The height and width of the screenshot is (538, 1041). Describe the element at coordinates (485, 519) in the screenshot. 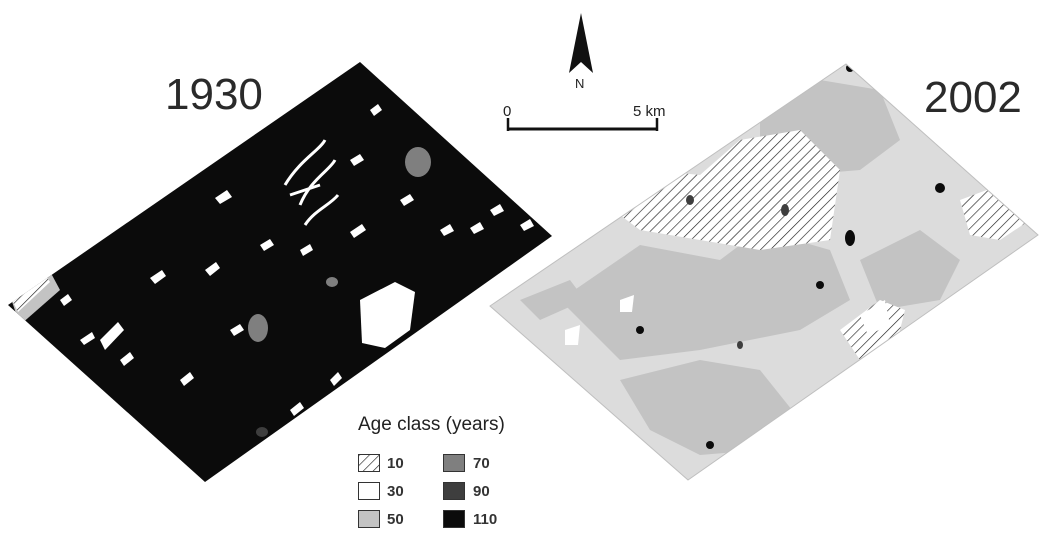

I see `legend-label: 110` at that location.